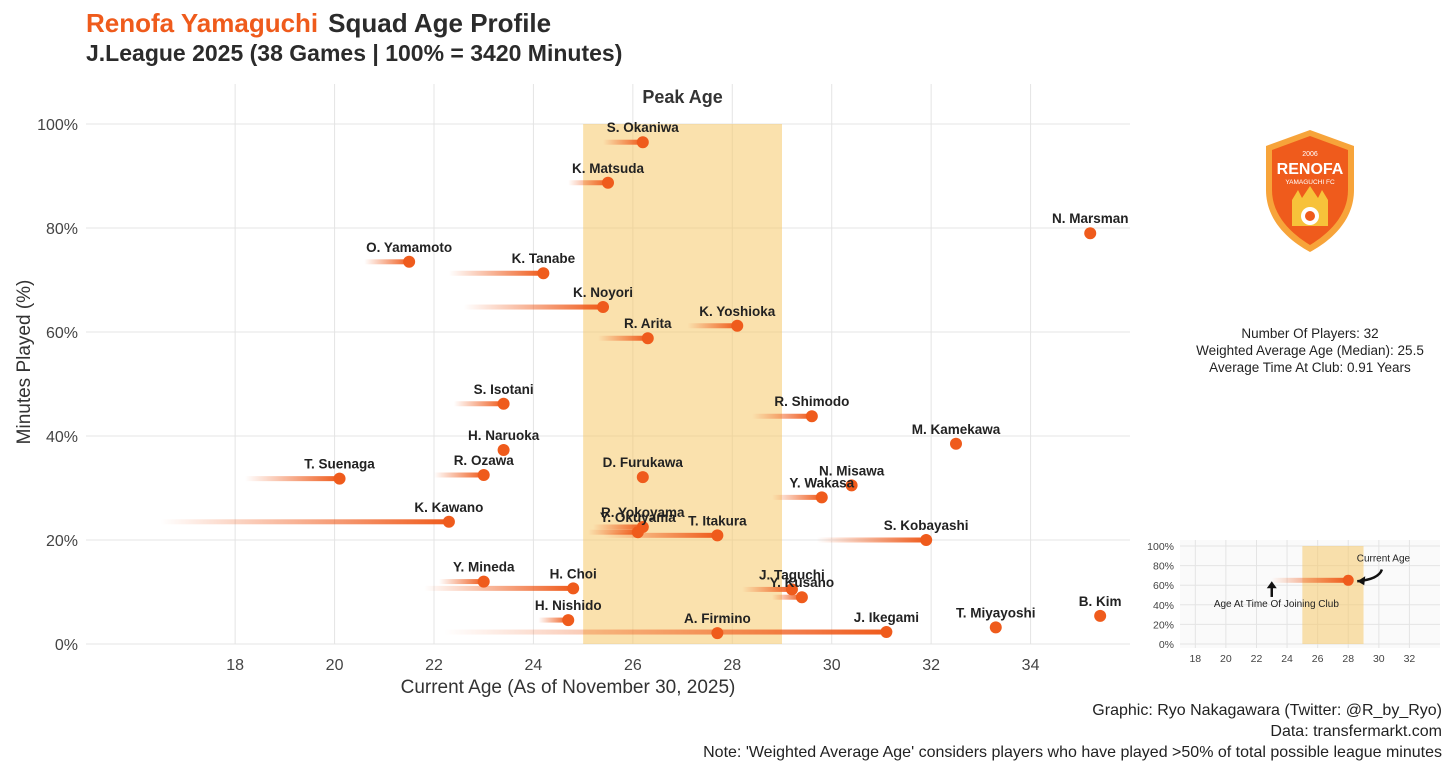 The height and width of the screenshot is (777, 1456). Describe the element at coordinates (1356, 731) in the screenshot. I see `caption-data-source: Data: transfermarkt.com` at that location.